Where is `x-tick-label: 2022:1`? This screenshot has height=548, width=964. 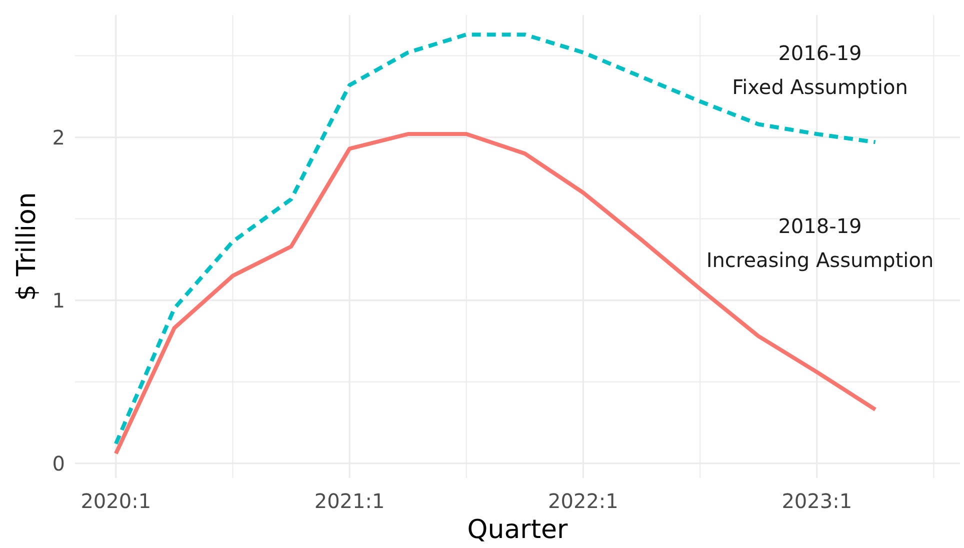 x-tick-label: 2022:1 is located at coordinates (583, 501).